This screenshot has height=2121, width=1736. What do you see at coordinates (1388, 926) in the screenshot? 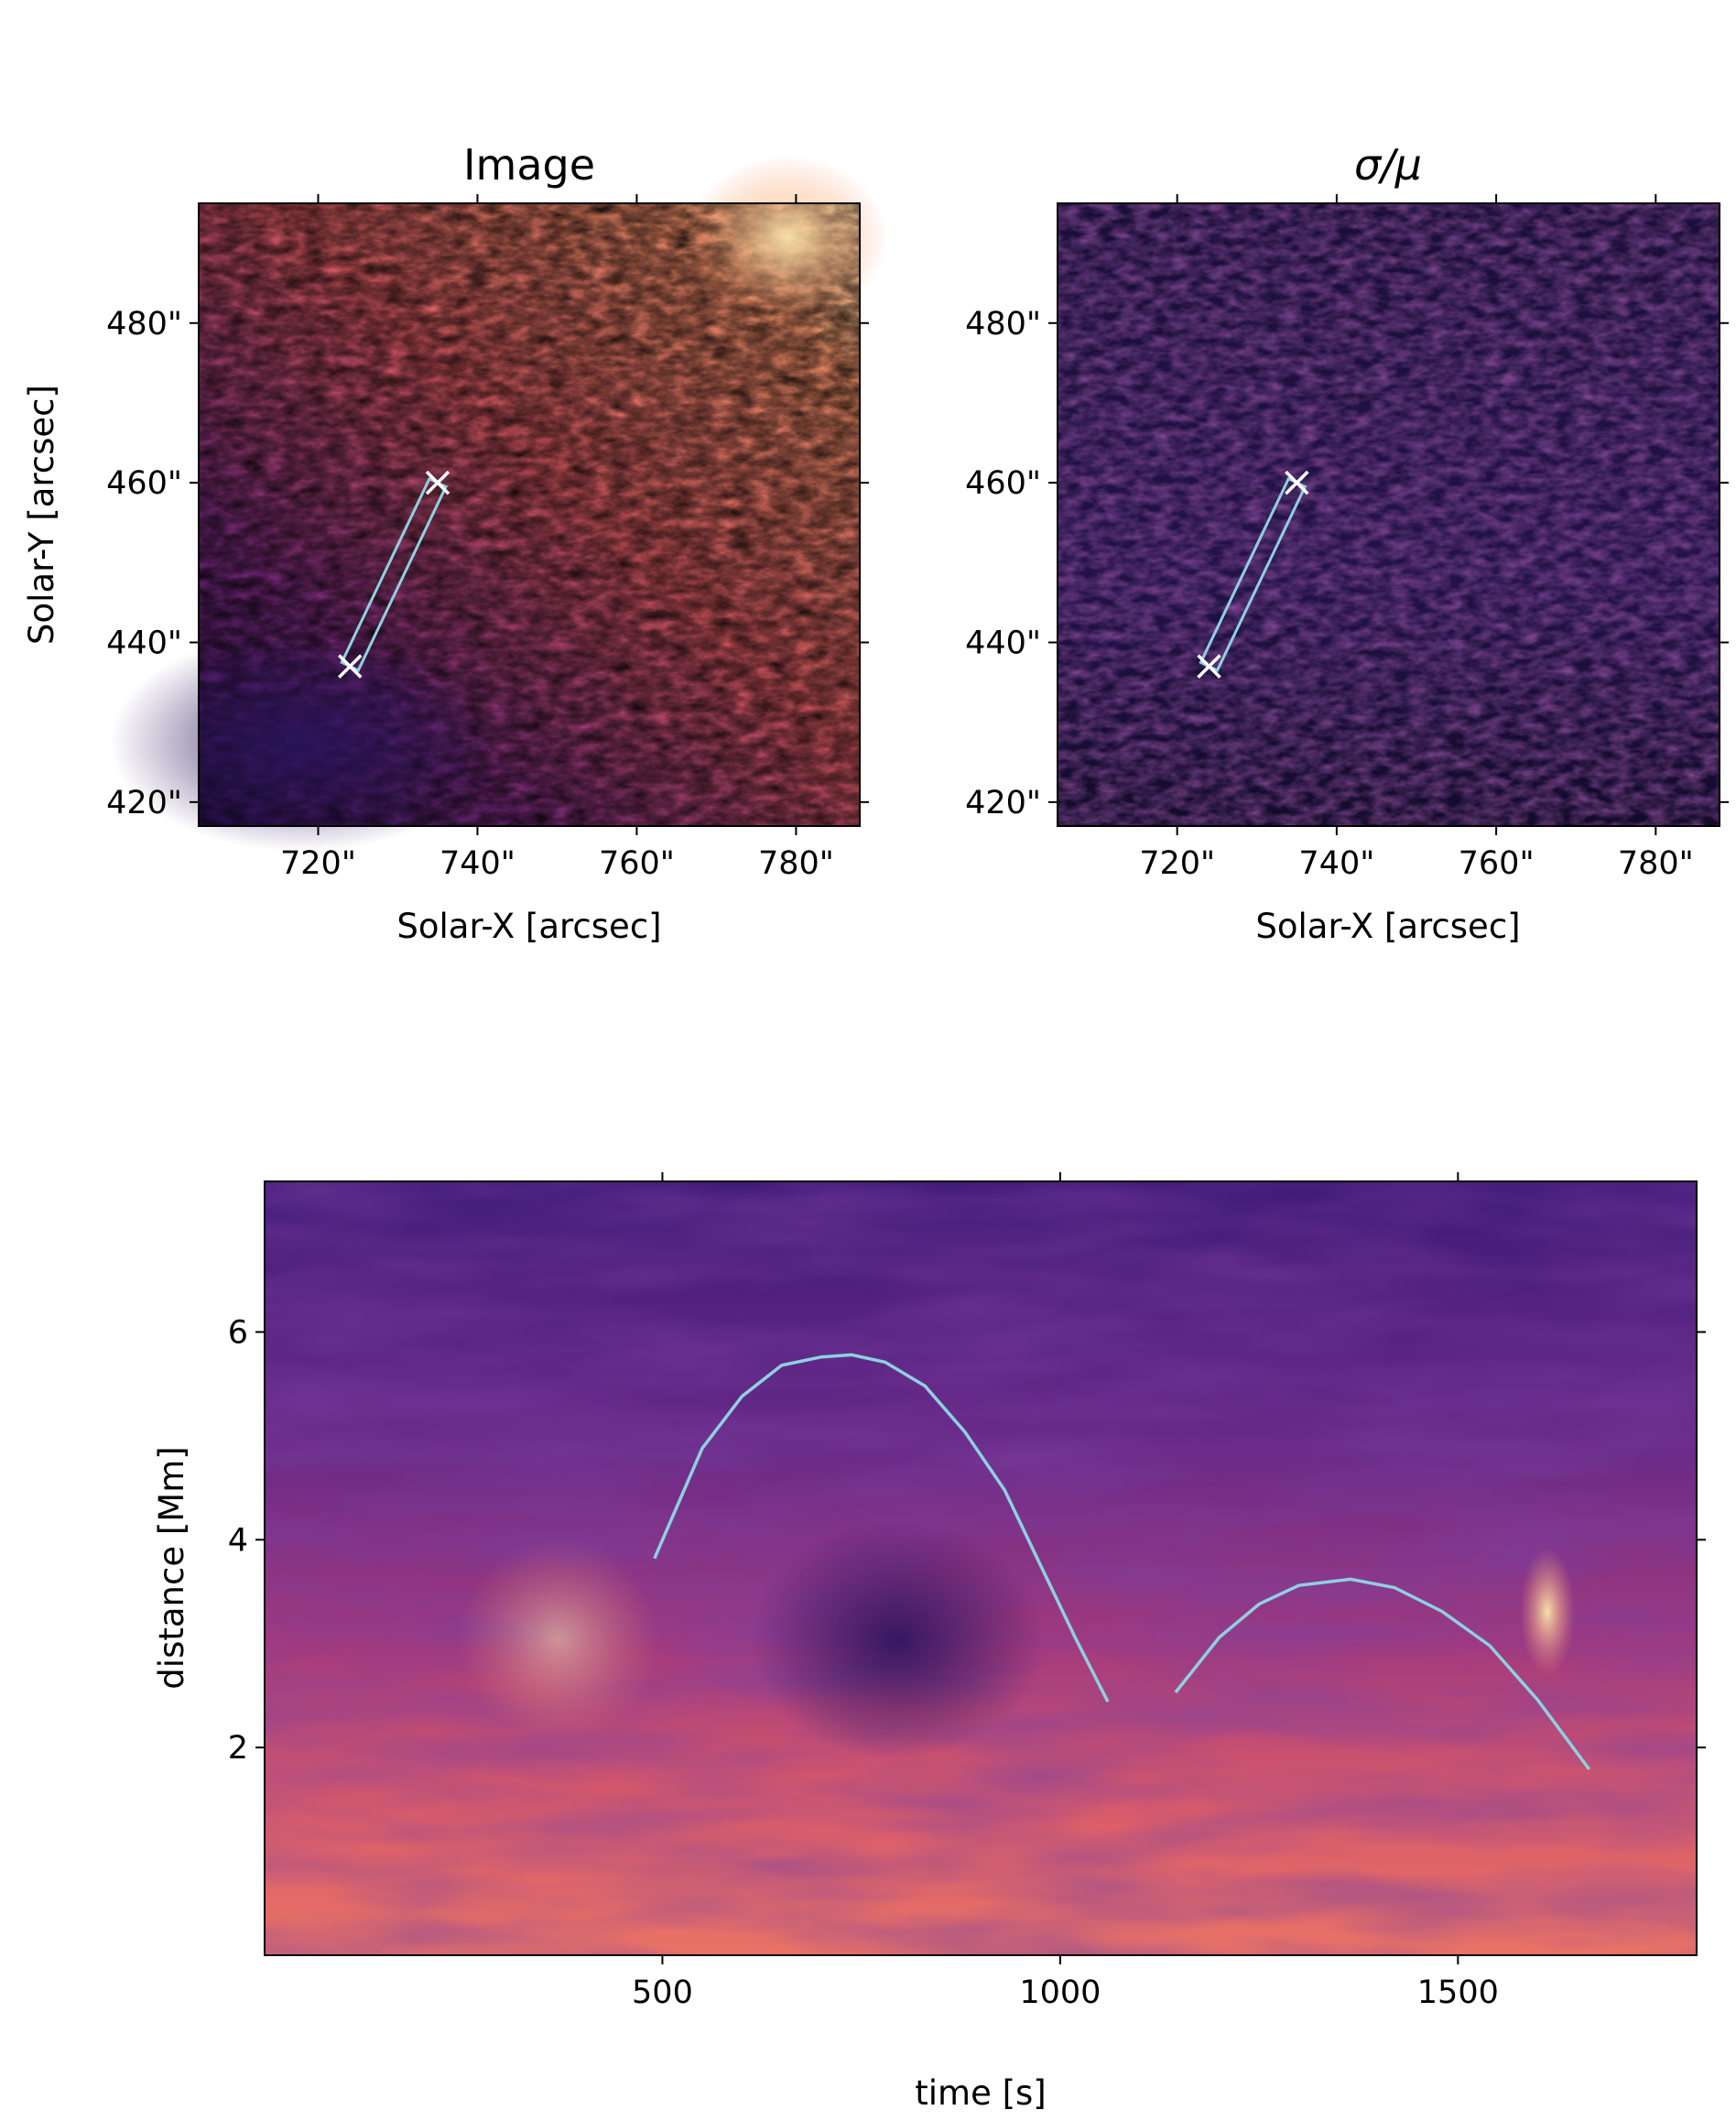
I see `sigma-xlabel: Solar-X [arcsec]` at bounding box center [1388, 926].